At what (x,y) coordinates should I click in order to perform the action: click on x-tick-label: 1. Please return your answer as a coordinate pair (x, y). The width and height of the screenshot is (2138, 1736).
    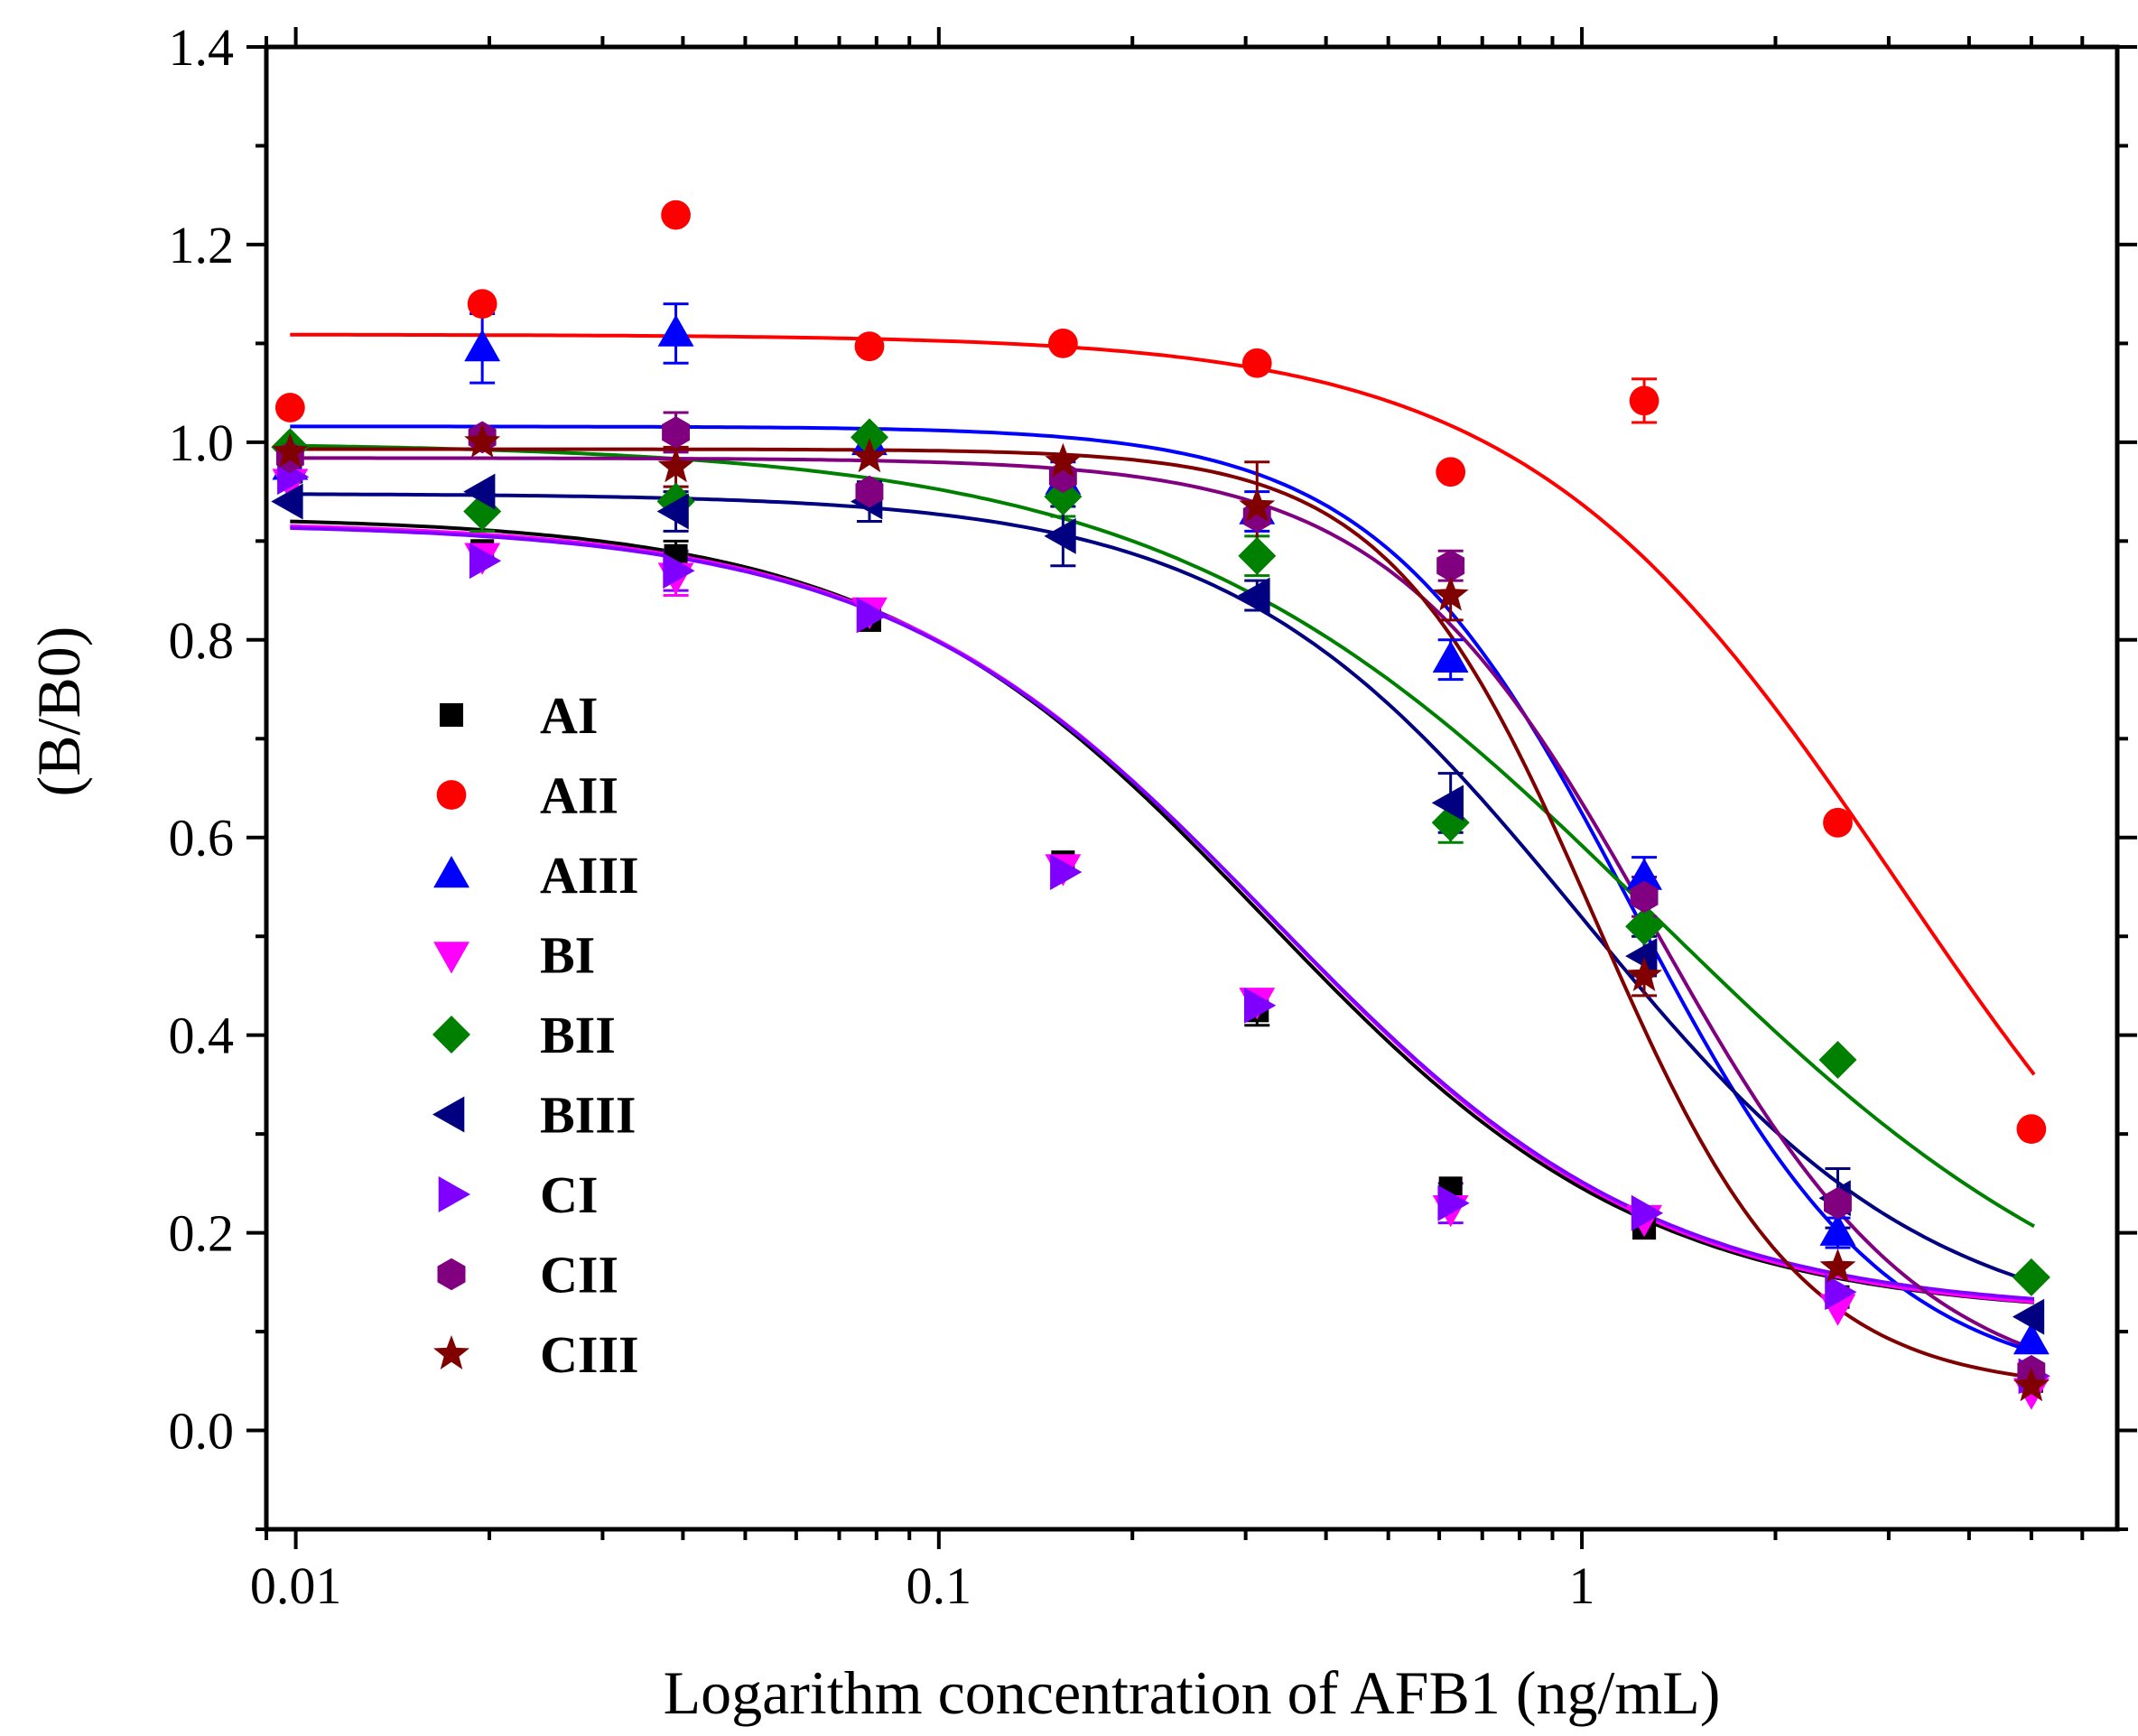
    Looking at the image, I should click on (1582, 1585).